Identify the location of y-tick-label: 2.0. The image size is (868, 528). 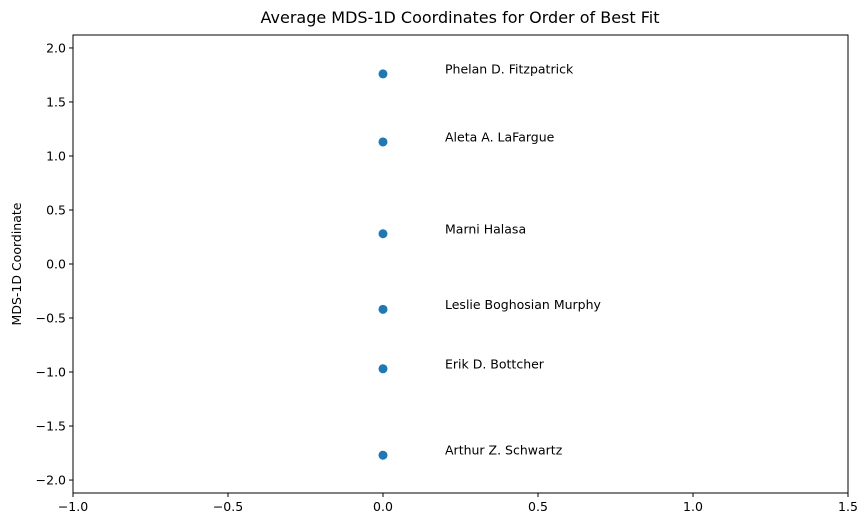
(56, 47).